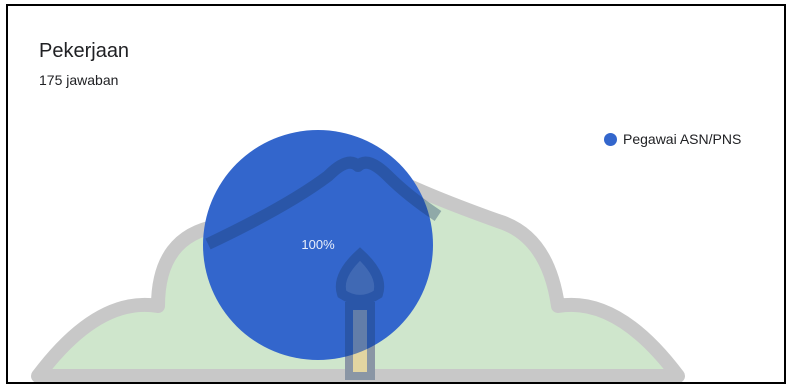 The height and width of the screenshot is (384, 792). I want to click on watermark-flame, so click(360, 276).